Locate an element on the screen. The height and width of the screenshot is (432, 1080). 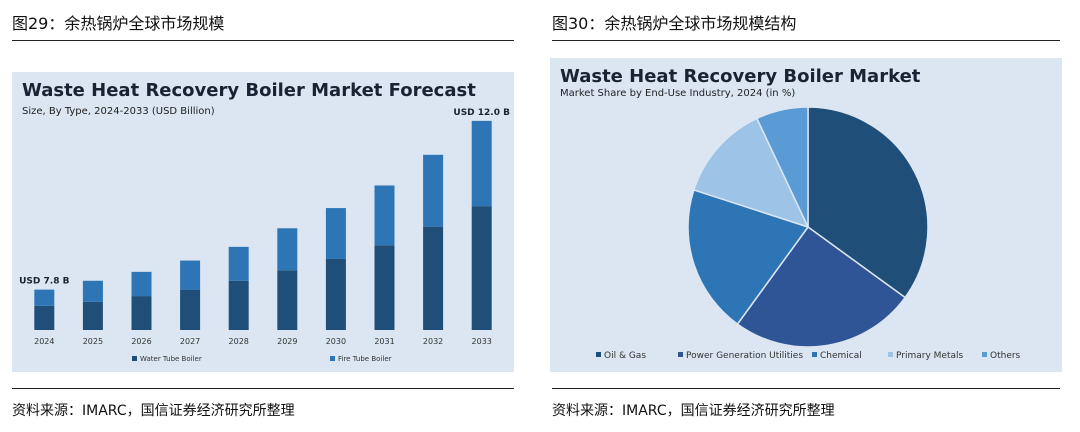
legend-label: Others is located at coordinates (1005, 356).